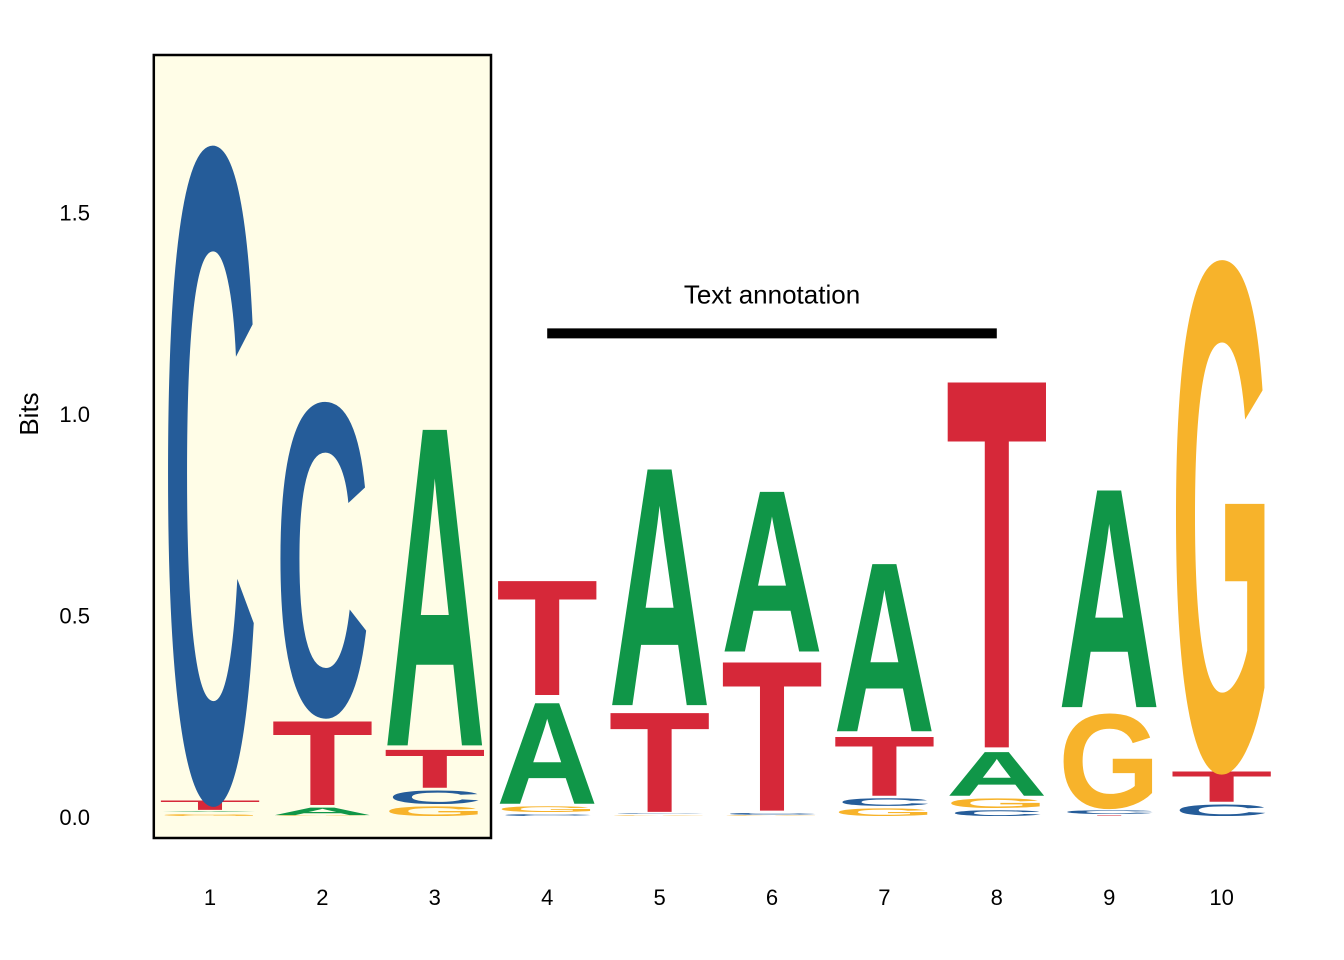  I want to click on glyph-T-pos8: T, so click(997, 565).